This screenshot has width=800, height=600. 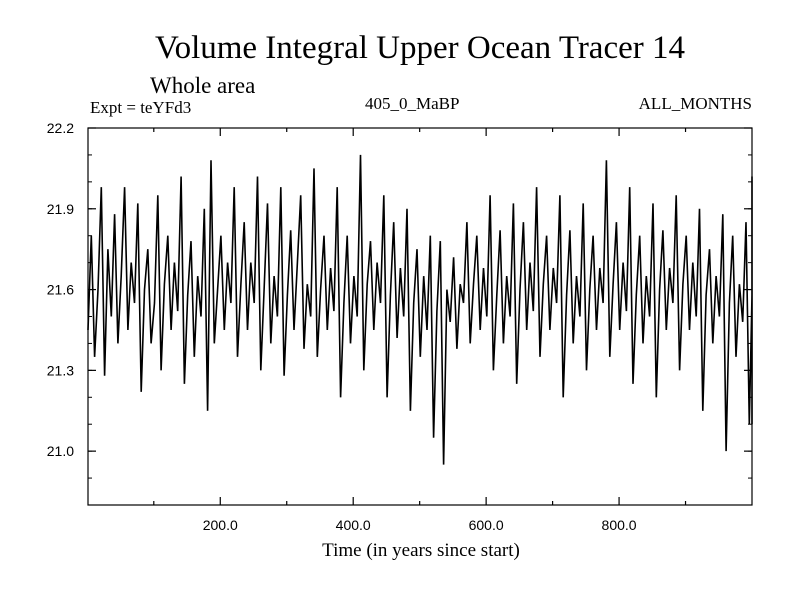 What do you see at coordinates (412, 103) in the screenshot?
I see `run-label: 405_0_MaBP` at bounding box center [412, 103].